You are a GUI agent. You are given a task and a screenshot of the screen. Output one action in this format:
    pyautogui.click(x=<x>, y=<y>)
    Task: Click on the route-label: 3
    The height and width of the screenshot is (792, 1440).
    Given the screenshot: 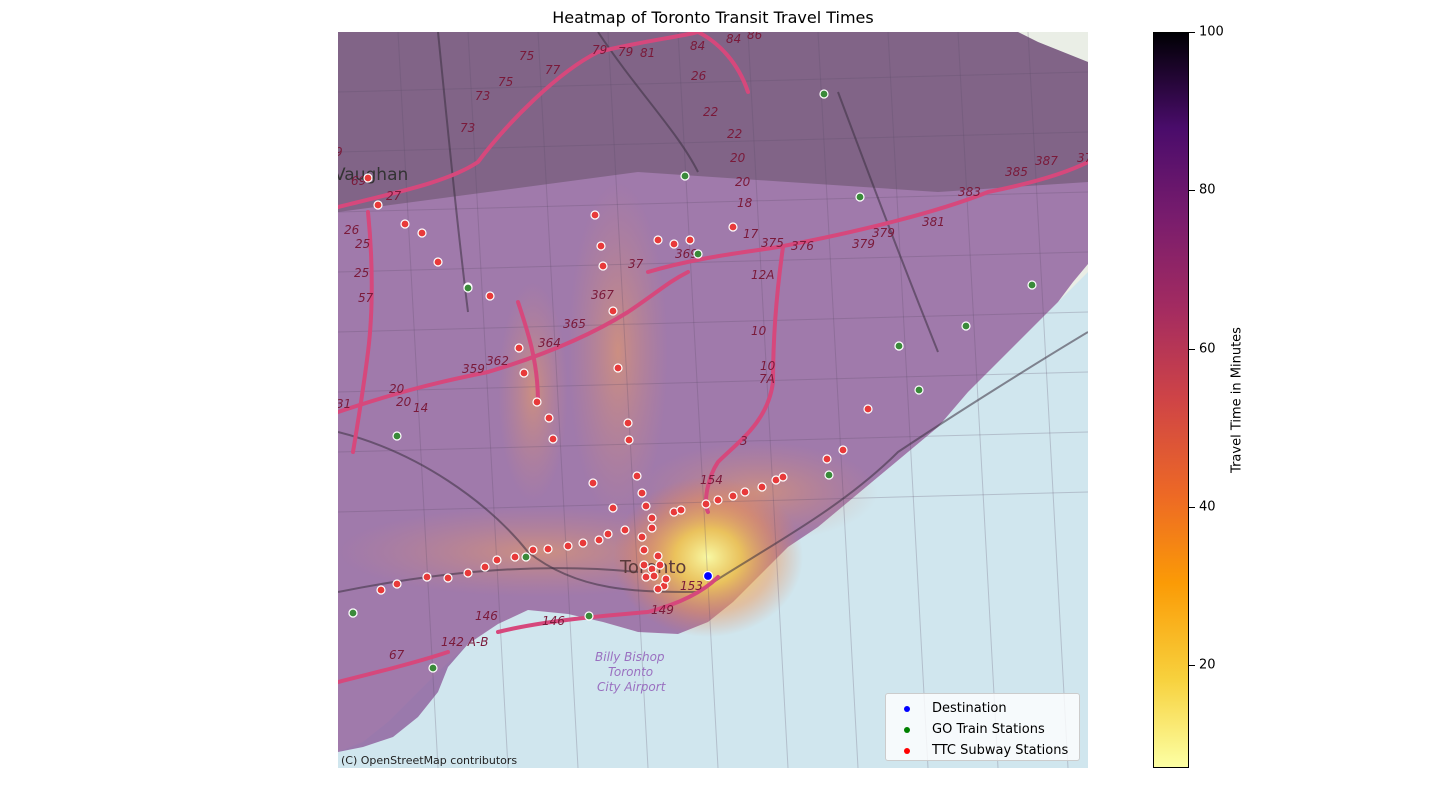 What is the action you would take?
    pyautogui.click(x=744, y=441)
    